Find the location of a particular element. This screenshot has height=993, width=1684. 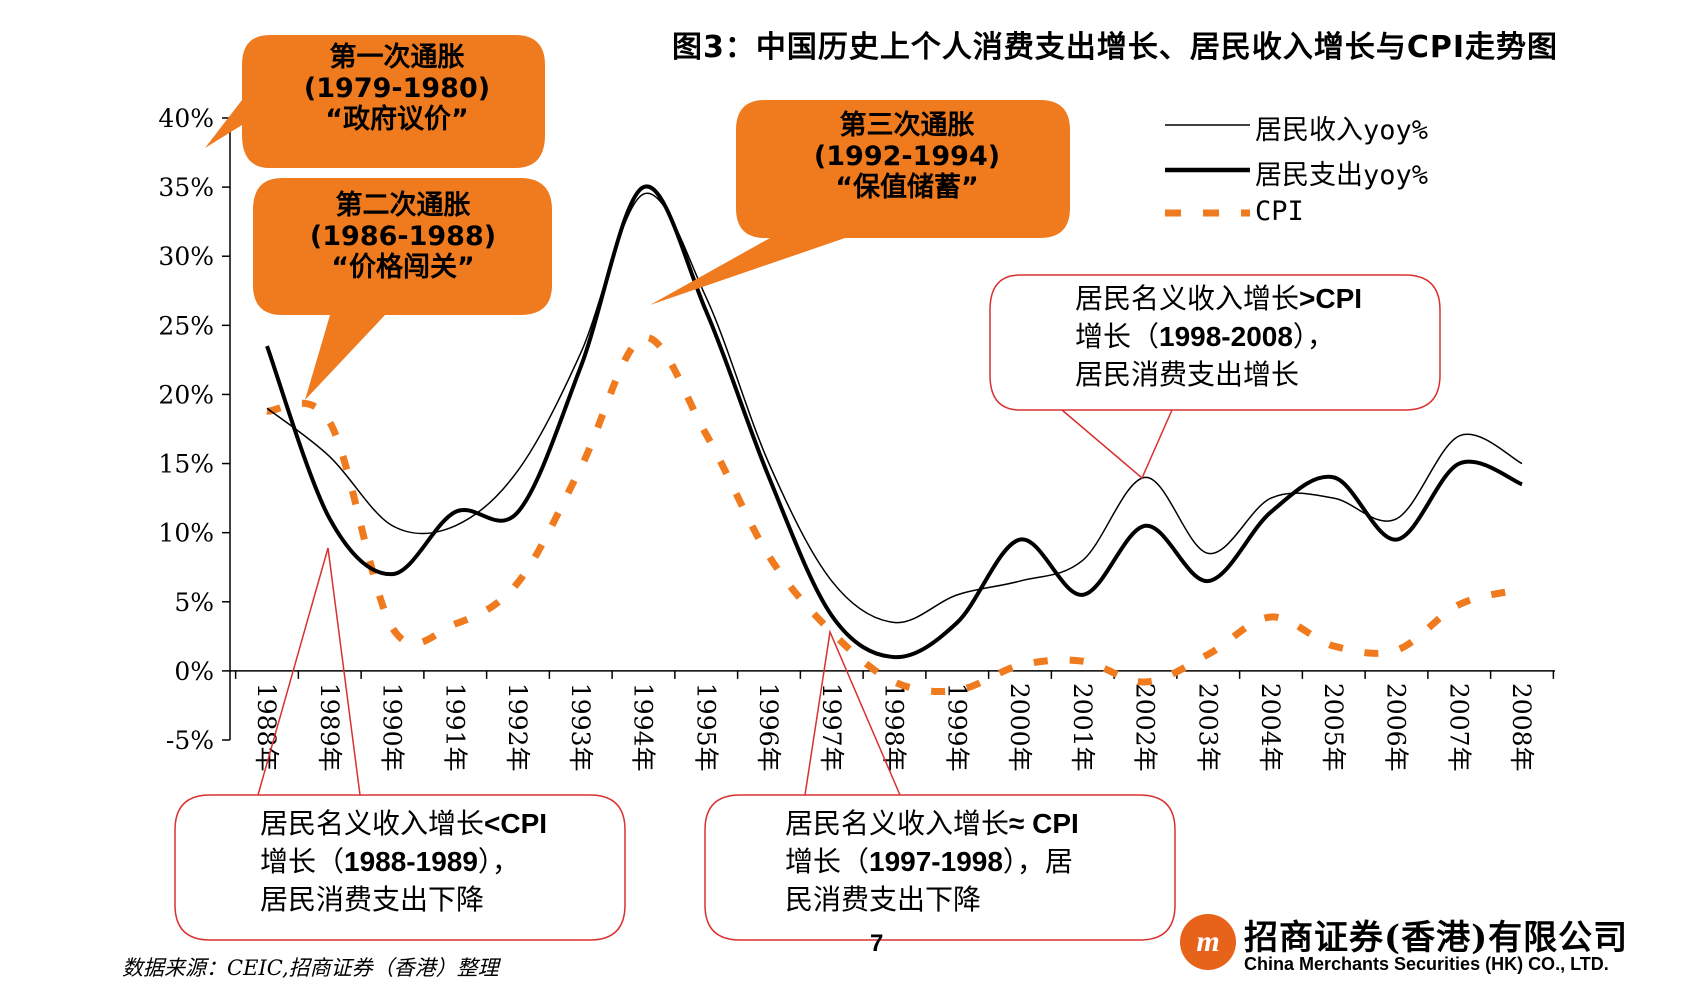

callout-inflation-3-policy: “保值储蓄” is located at coordinates (907, 187).